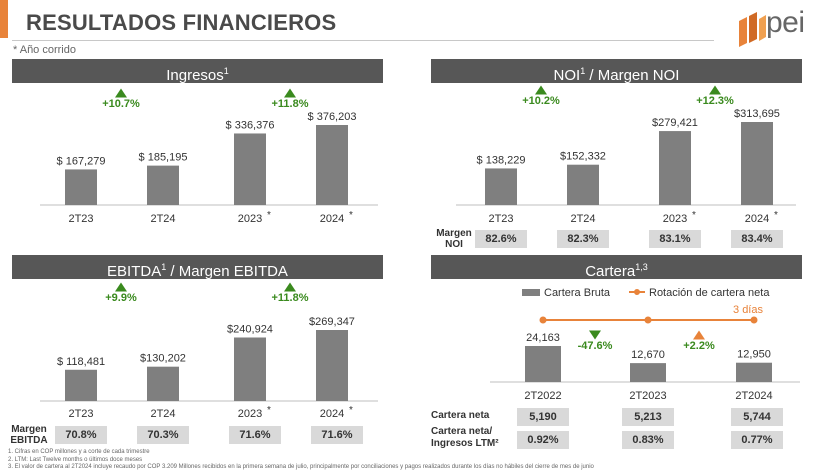  What do you see at coordinates (531, 292) in the screenshot?
I see `legend-bar-swatch` at bounding box center [531, 292].